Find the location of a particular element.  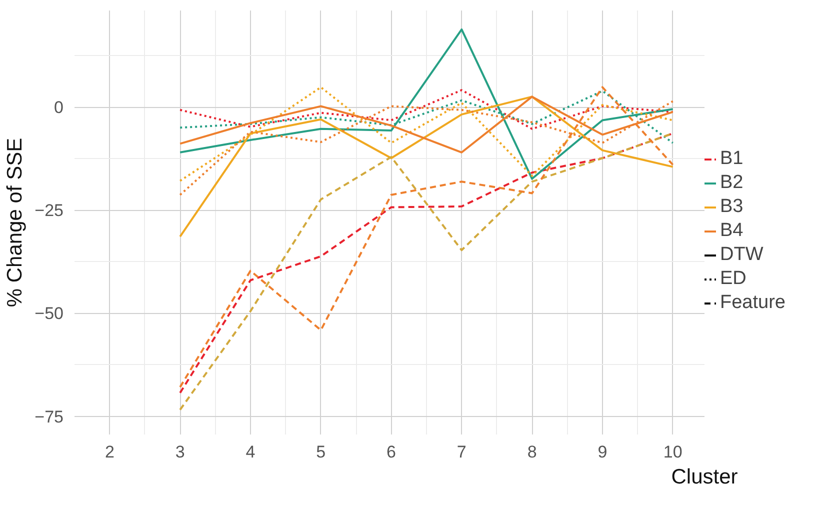

y-tick-label: −25 is located at coordinates (49, 210).